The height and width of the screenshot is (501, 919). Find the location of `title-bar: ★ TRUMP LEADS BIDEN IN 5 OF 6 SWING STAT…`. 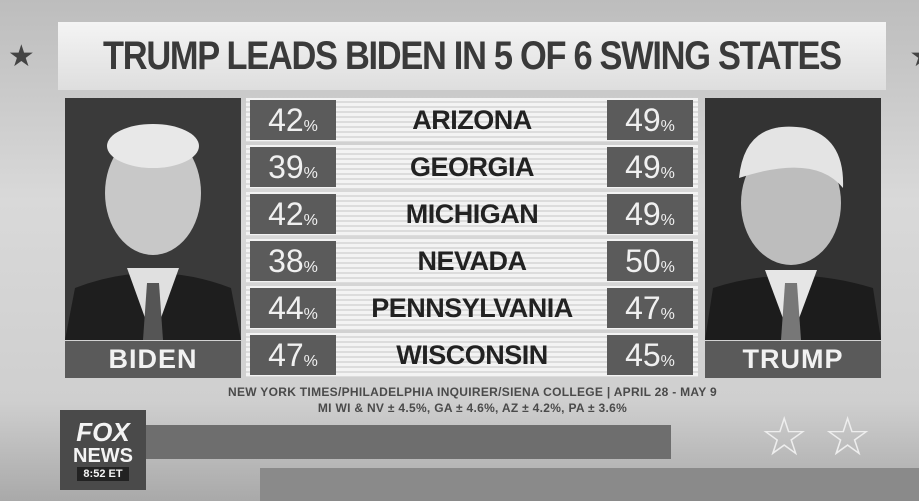

title-bar: ★ TRUMP LEADS BIDEN IN 5 OF 6 SWING STAT… is located at coordinates (463, 56).